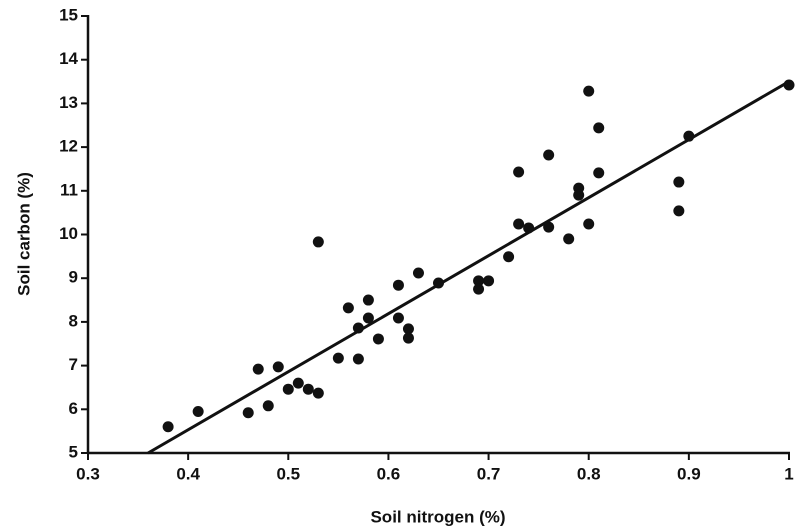  Describe the element at coordinates (689, 473) in the screenshot. I see `x-tick-label: 0.9` at that location.